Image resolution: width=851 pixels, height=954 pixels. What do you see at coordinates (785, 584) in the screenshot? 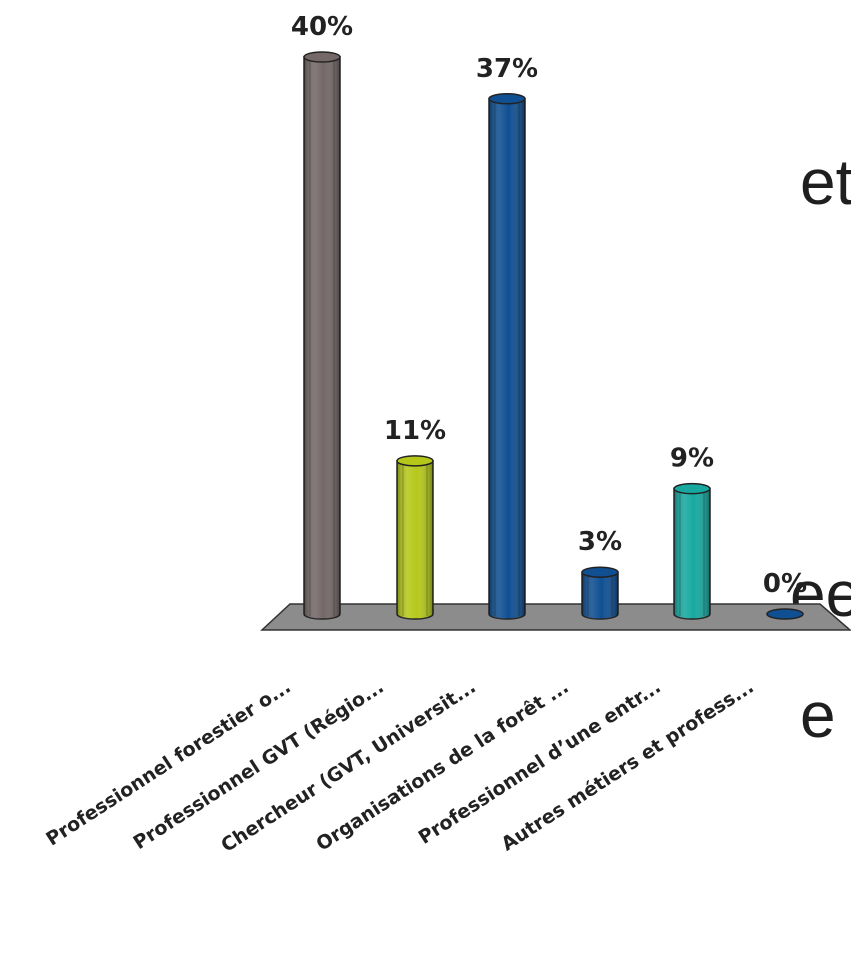
I see `data-label: 0%` at bounding box center [785, 584].